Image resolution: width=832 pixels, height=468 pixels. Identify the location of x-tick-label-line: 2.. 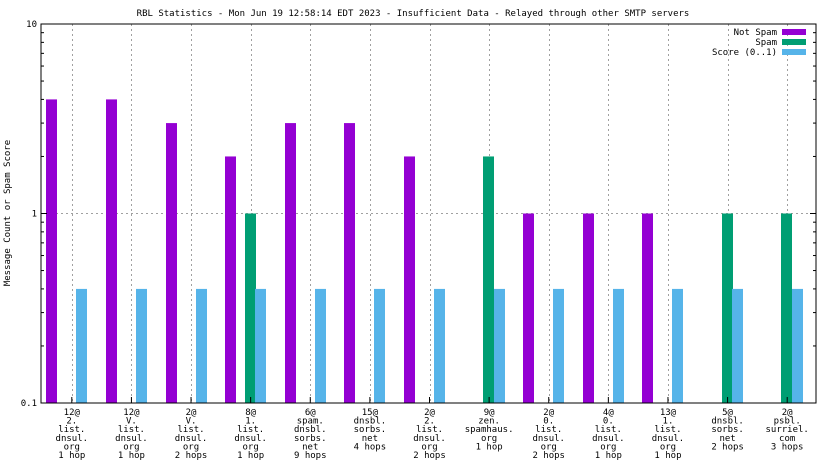
(429, 422).